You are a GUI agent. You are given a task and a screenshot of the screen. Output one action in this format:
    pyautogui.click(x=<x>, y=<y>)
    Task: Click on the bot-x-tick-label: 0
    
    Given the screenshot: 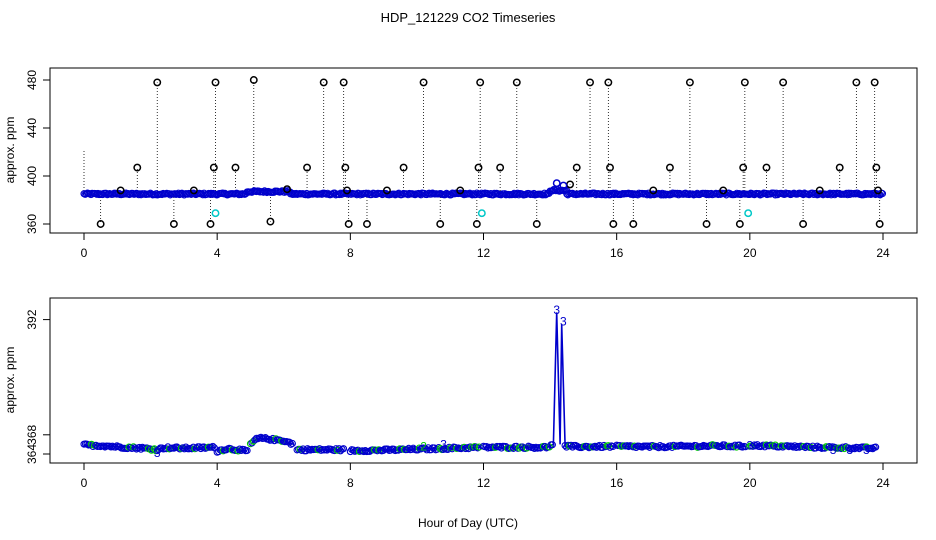 What is the action you would take?
    pyautogui.click(x=84, y=483)
    